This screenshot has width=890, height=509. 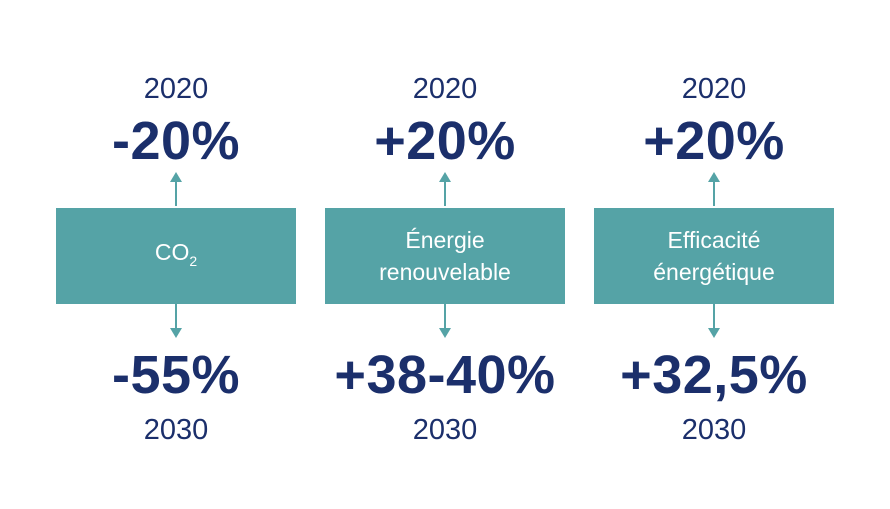 I want to click on category-label-line2: renouvelable, so click(x=445, y=272).